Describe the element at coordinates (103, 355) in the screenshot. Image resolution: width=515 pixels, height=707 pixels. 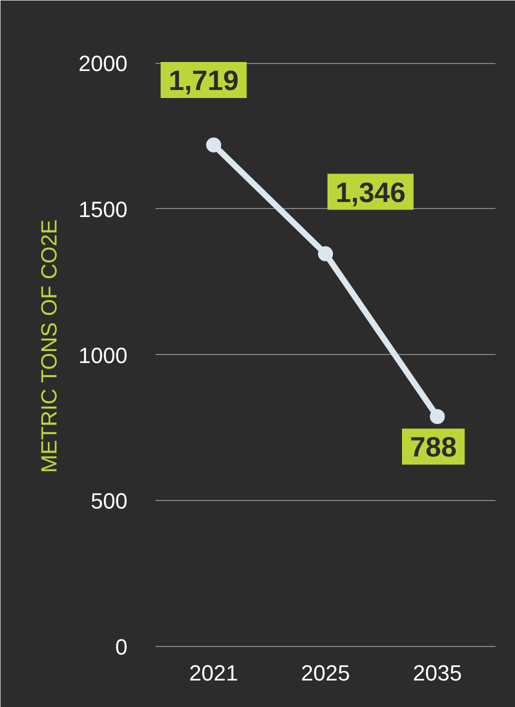
I see `y-tick-label: 1000` at that location.